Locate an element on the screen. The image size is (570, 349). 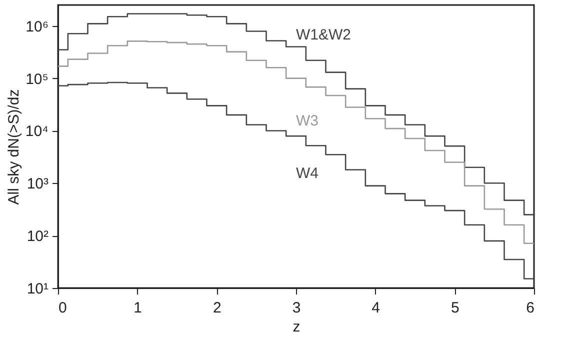
y-tick-label: 10⁶ is located at coordinates (37, 27).